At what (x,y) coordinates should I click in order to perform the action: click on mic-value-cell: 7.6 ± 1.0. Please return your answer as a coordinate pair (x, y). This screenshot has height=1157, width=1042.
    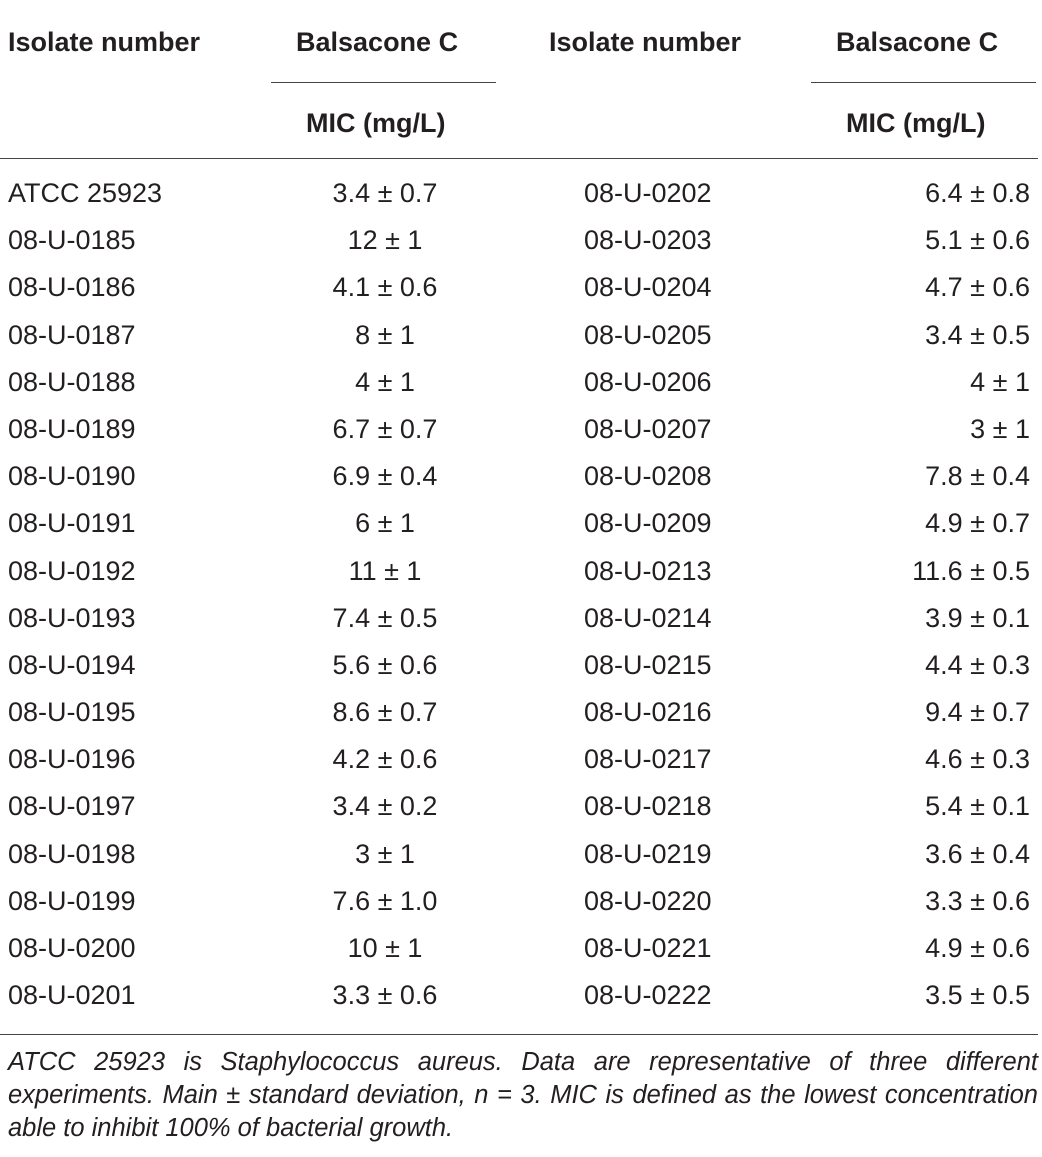
    Looking at the image, I should click on (385, 900).